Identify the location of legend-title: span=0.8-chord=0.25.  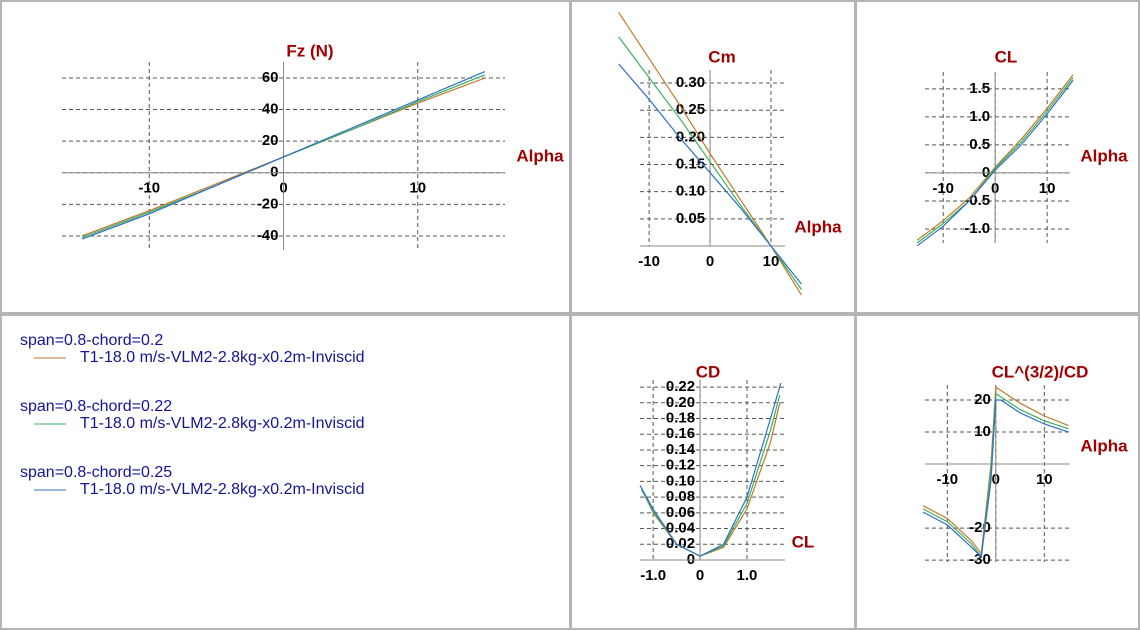
(96, 472).